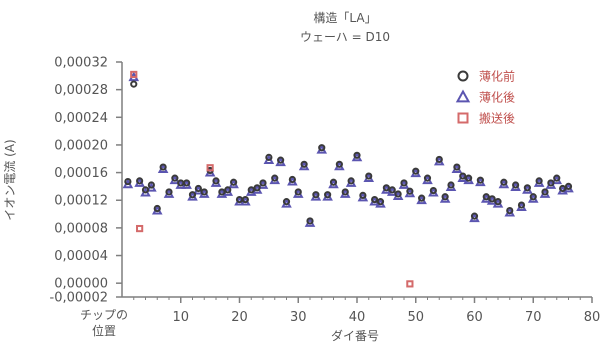 Image resolution: width=606 pixels, height=347 pixels. What do you see at coordinates (180, 317) in the screenshot?
I see `x-tick-label: 10` at bounding box center [180, 317].